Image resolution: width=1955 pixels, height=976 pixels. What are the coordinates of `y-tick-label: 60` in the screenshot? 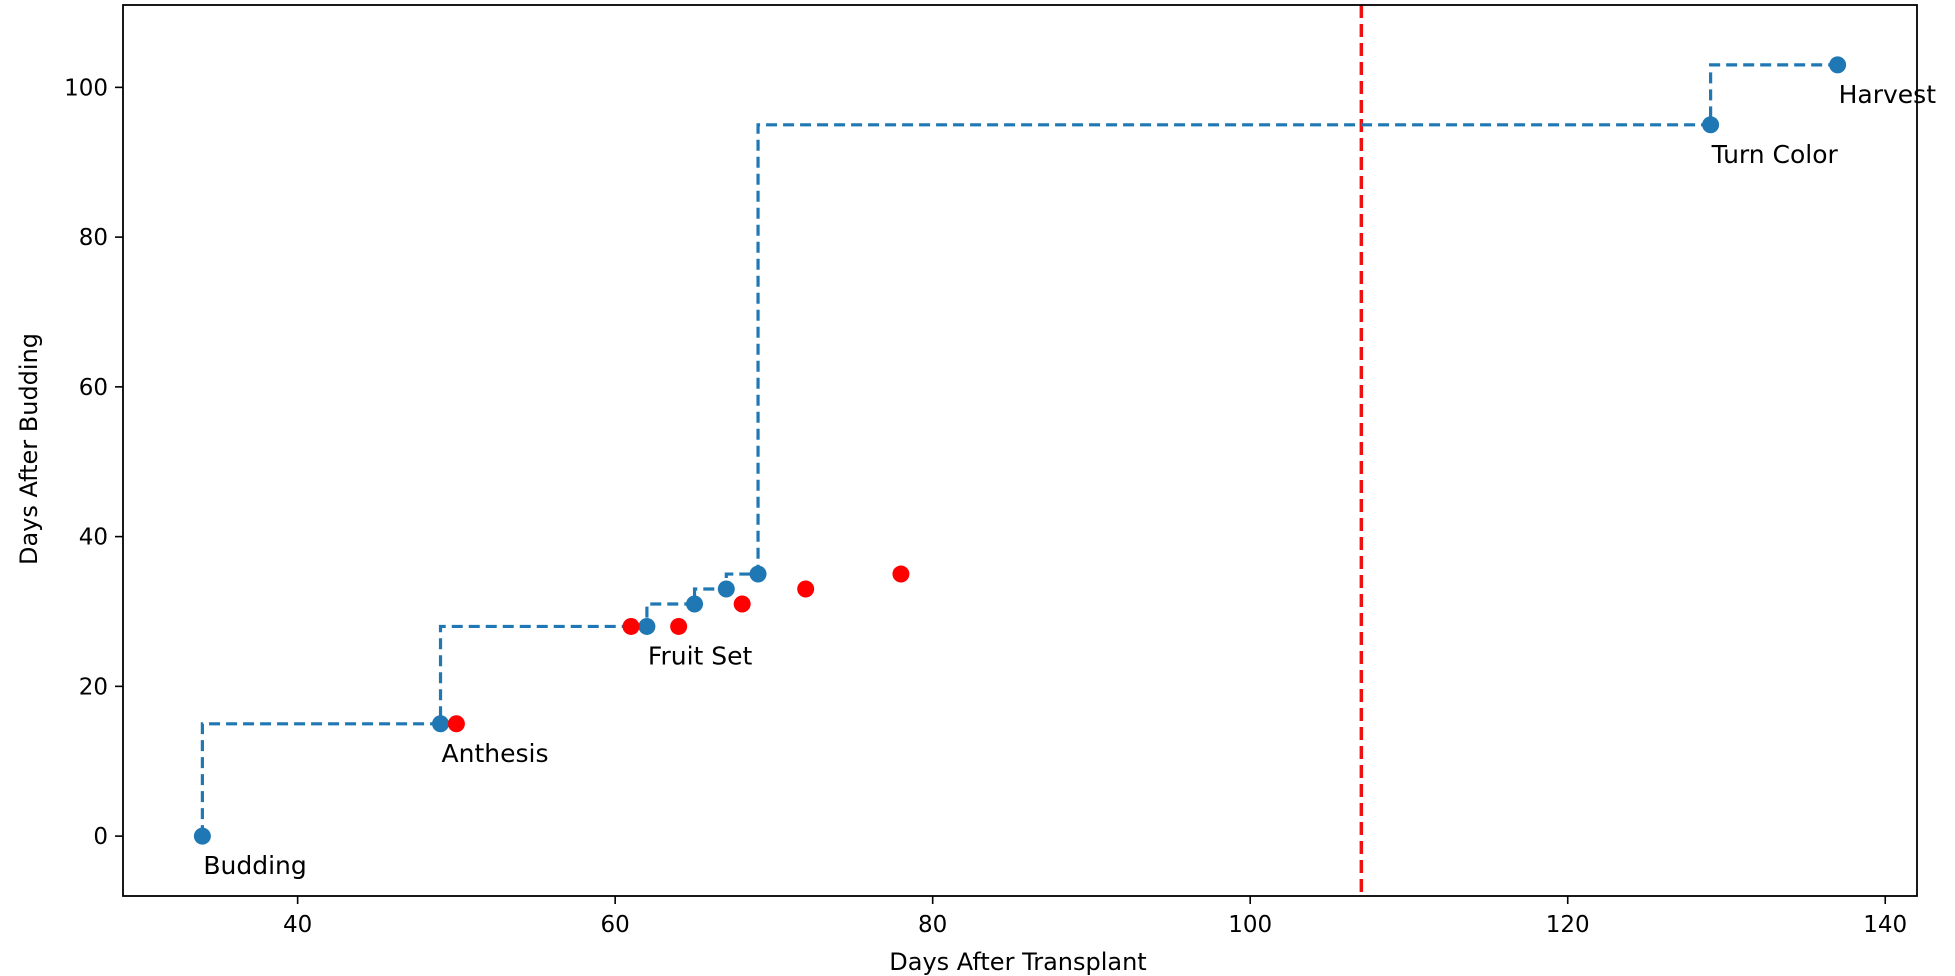 It's located at (93, 388).